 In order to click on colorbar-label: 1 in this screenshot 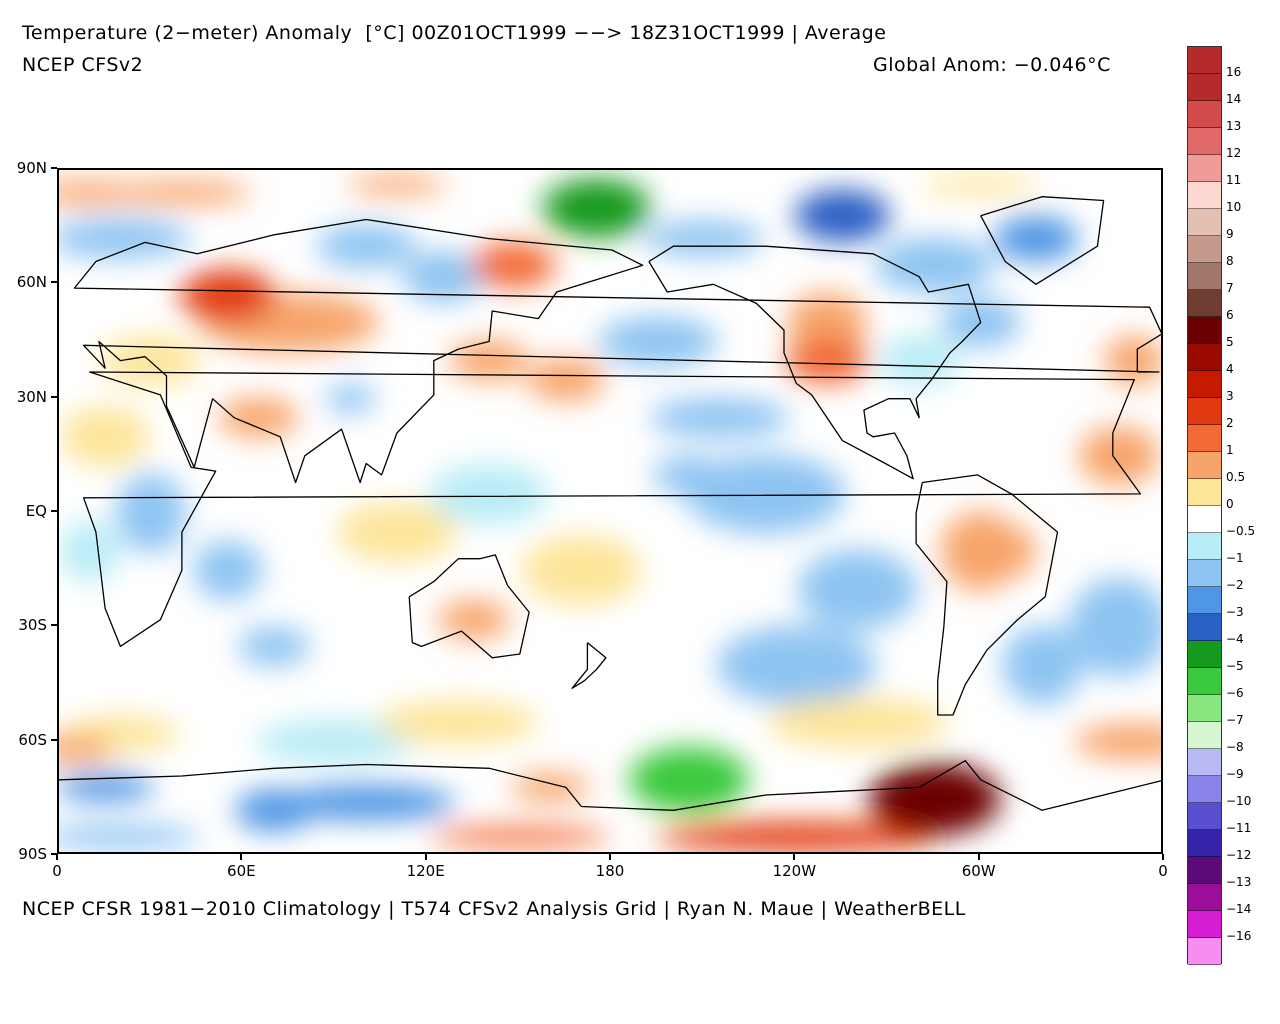, I will do `click(1230, 450)`.